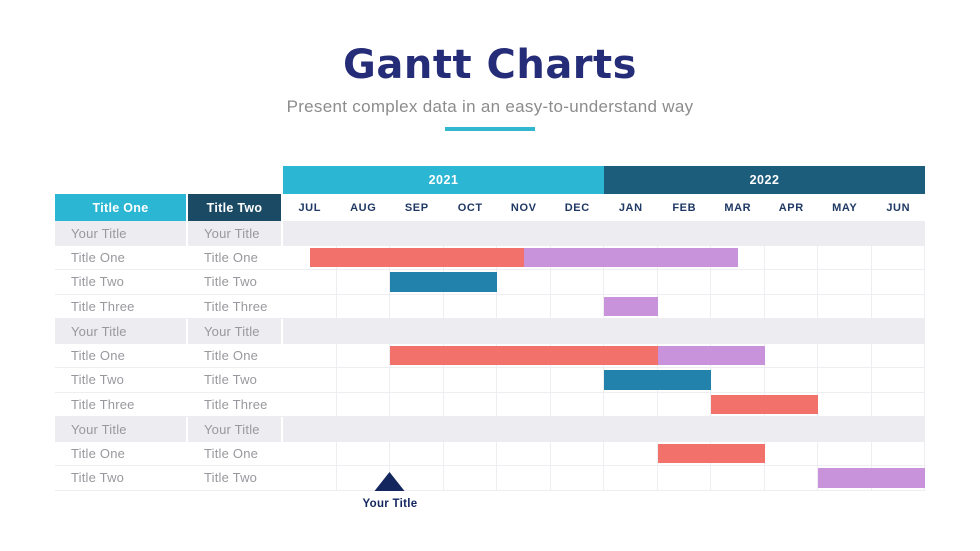  I want to click on task-row: Title Three Title Three, so click(490, 404).